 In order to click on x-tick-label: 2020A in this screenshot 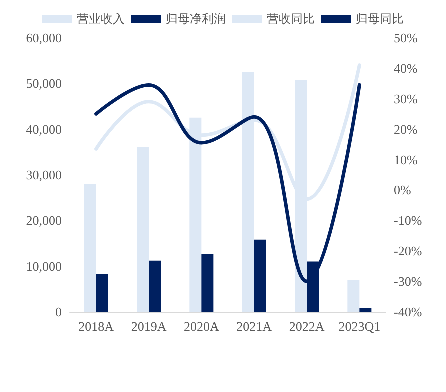, I will do `click(202, 326)`.